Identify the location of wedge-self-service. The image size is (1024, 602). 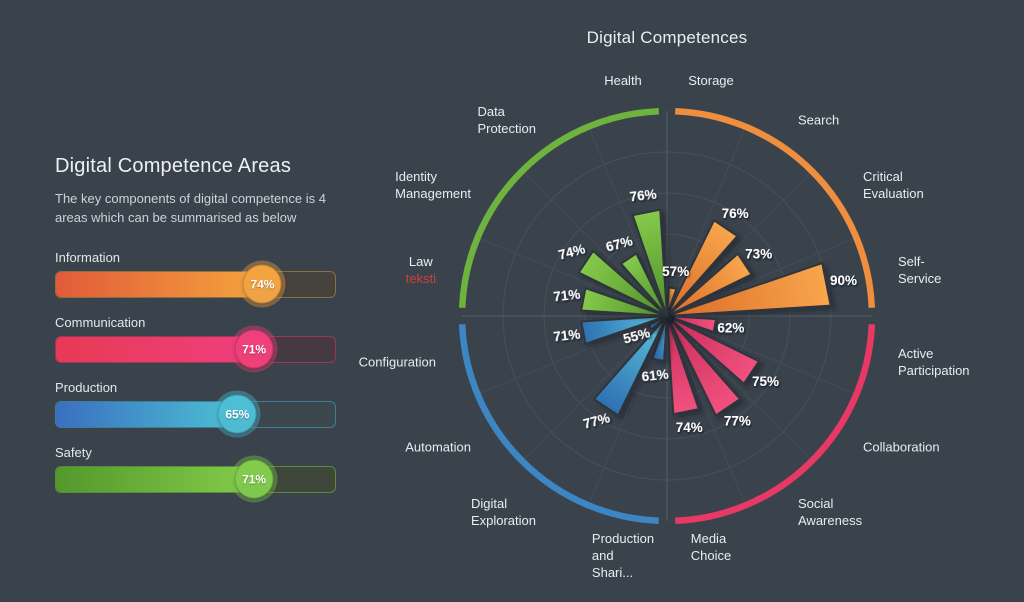
(749, 289).